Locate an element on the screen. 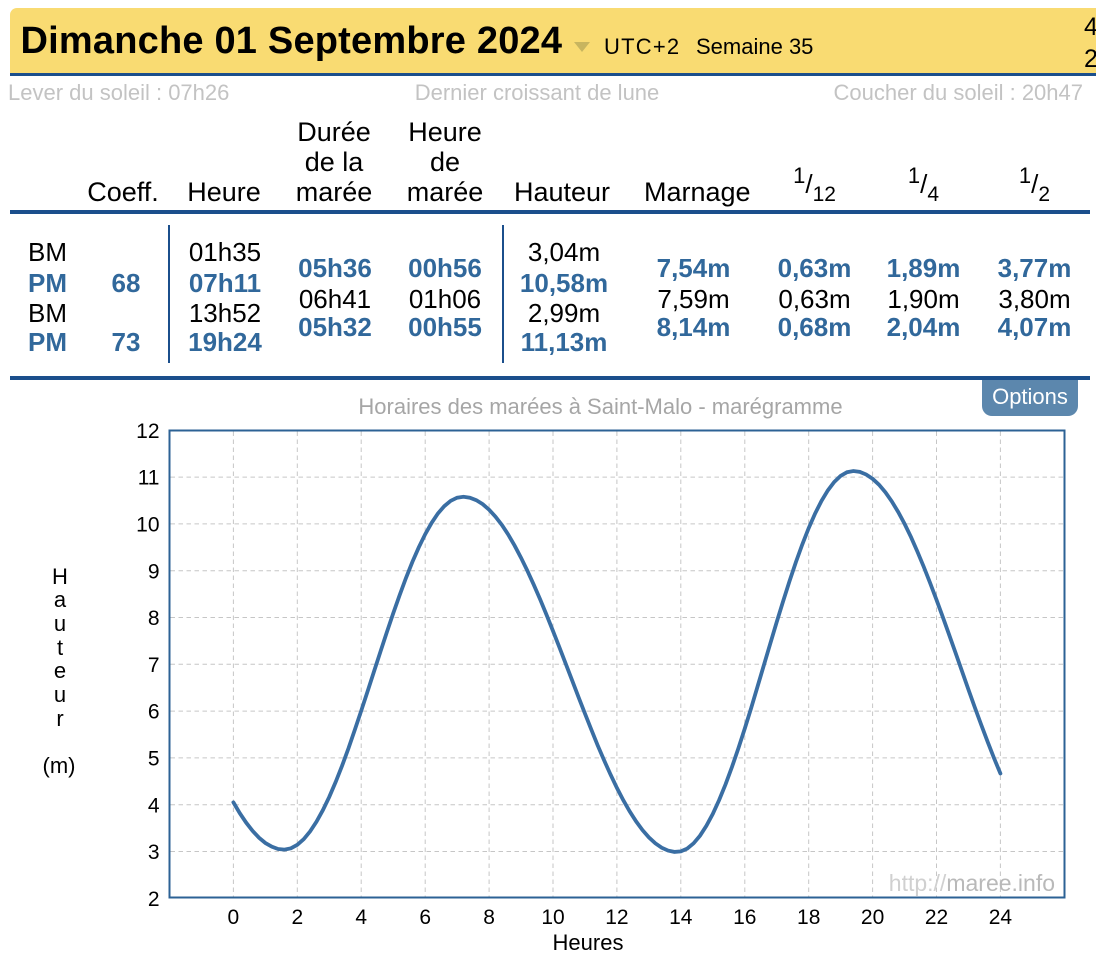 The height and width of the screenshot is (978, 1096). svg-text: 3 is located at coordinates (154, 852).